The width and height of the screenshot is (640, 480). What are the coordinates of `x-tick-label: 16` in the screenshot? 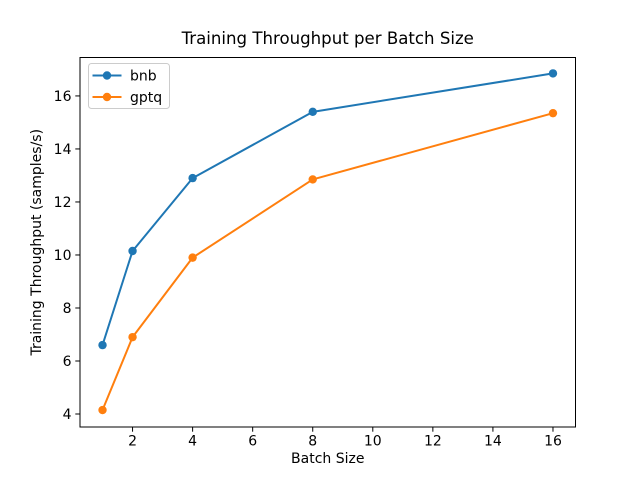 It's located at (553, 442).